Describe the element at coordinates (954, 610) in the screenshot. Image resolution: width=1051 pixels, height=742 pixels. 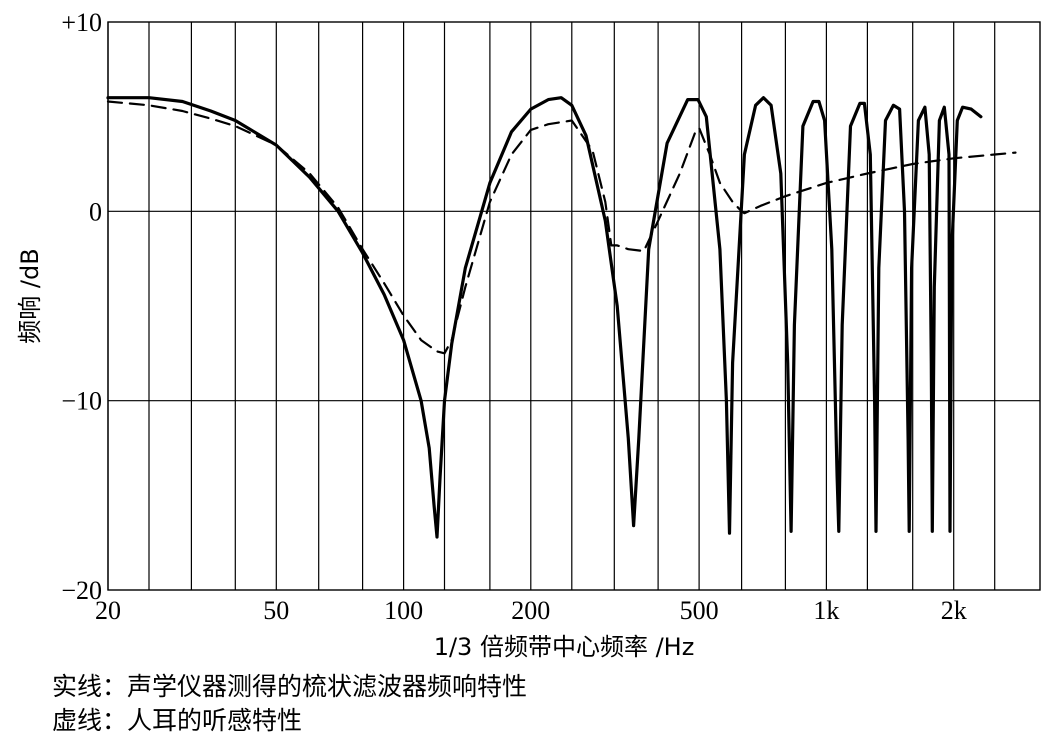
I see `x-tick-label: 2k` at that location.